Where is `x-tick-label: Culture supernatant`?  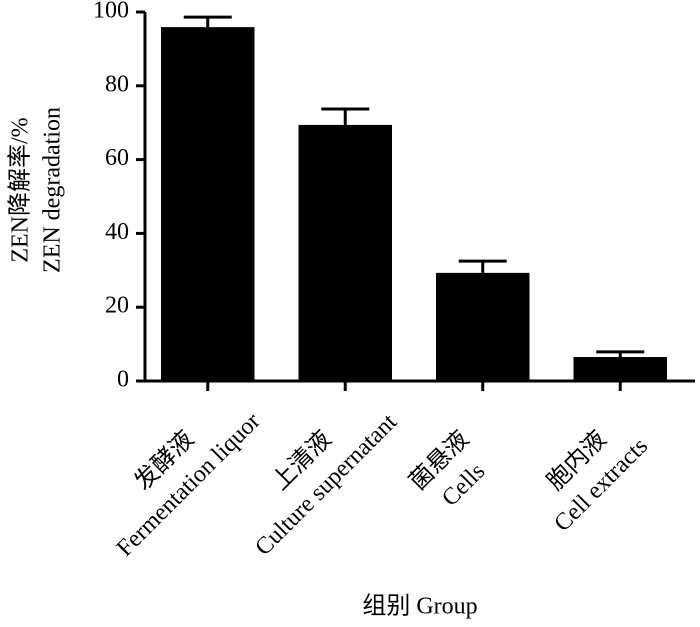
x-tick-label: Culture supernatant is located at coordinates (326, 485).